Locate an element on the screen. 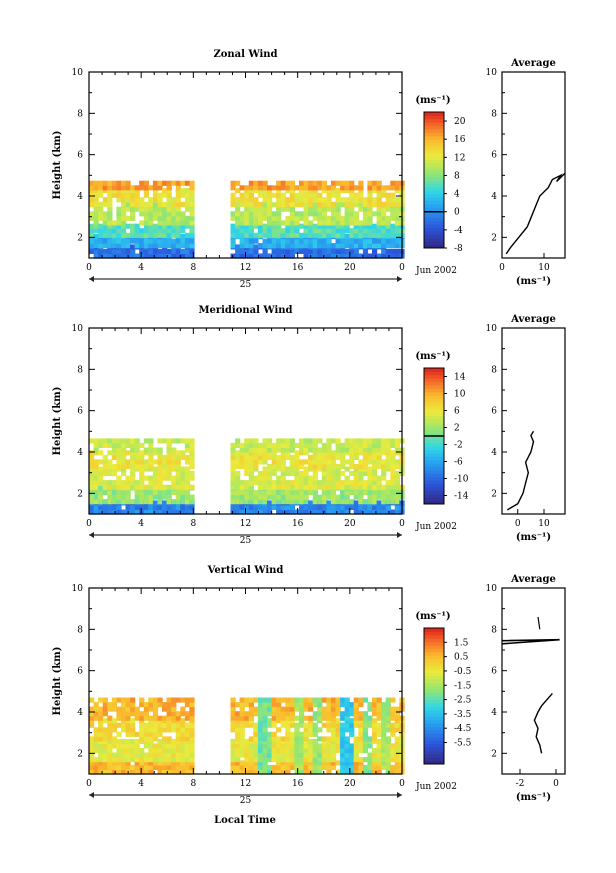 This screenshot has width=616, height=873. date-label: Jun 2002 is located at coordinates (436, 527).